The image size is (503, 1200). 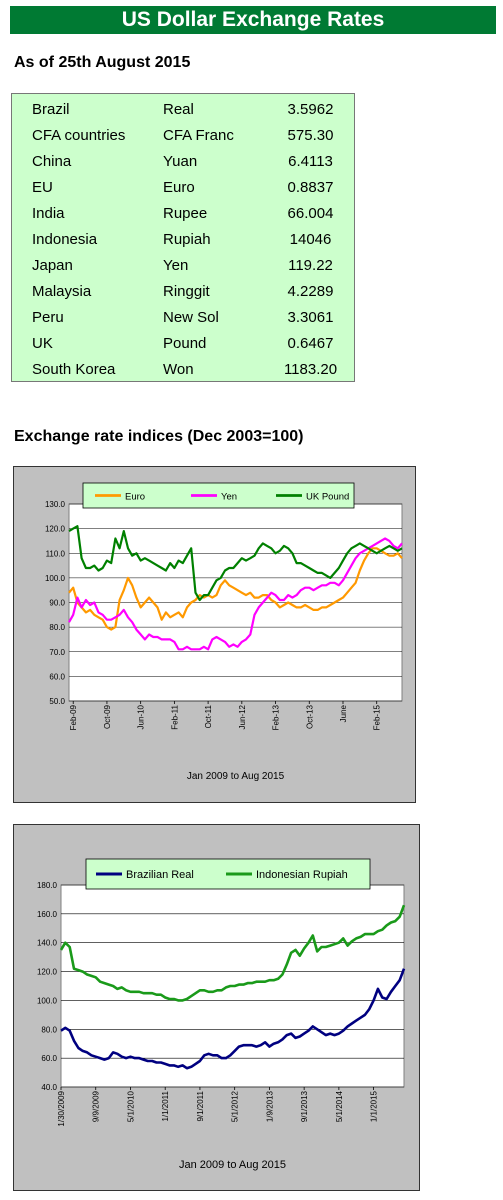 What do you see at coordinates (310, 239) in the screenshot?
I see `rate-cell: 14046` at bounding box center [310, 239].